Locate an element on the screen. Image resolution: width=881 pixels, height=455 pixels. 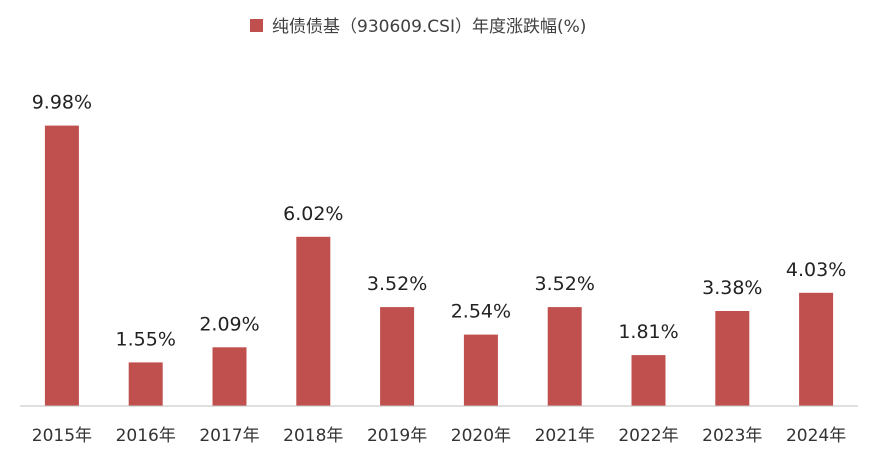
value-label-6: 3.52% is located at coordinates (565, 284).